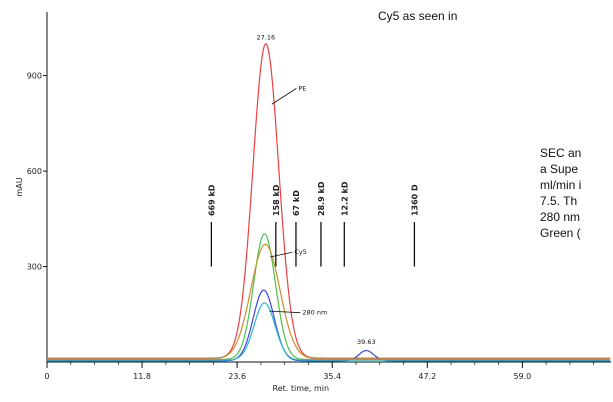 The image size is (613, 402). What do you see at coordinates (560, 233) in the screenshot?
I see `caption-line: Green (` at bounding box center [560, 233].